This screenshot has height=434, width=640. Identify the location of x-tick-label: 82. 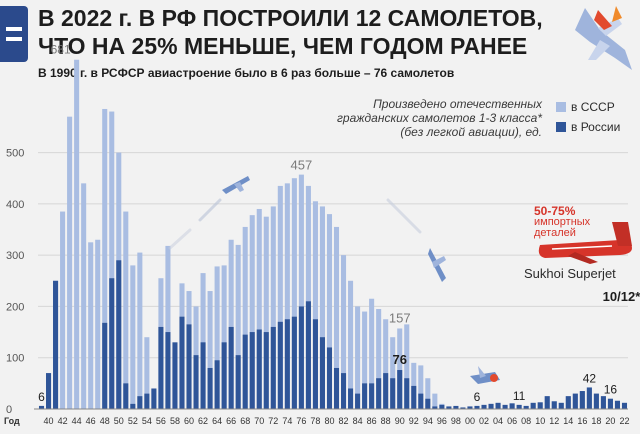
(344, 421).